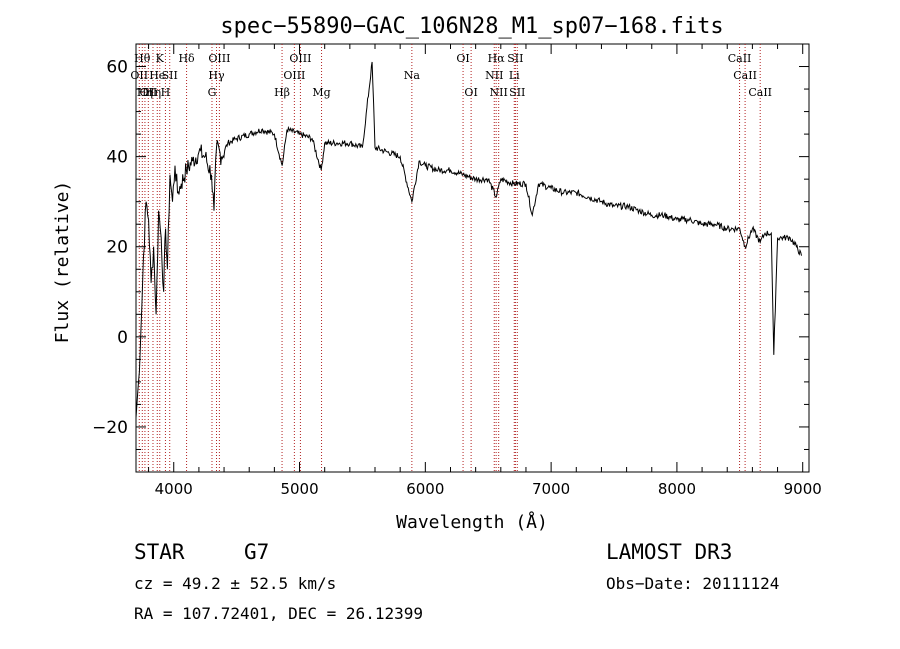 The height and width of the screenshot is (649, 900). I want to click on line-marker-label-6: K, so click(160, 58).